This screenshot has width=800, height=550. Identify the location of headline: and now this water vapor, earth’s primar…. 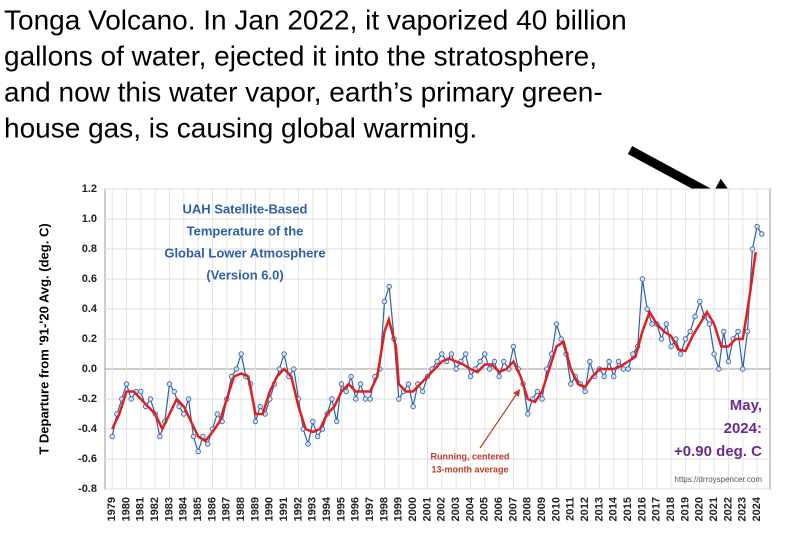
(303, 91).